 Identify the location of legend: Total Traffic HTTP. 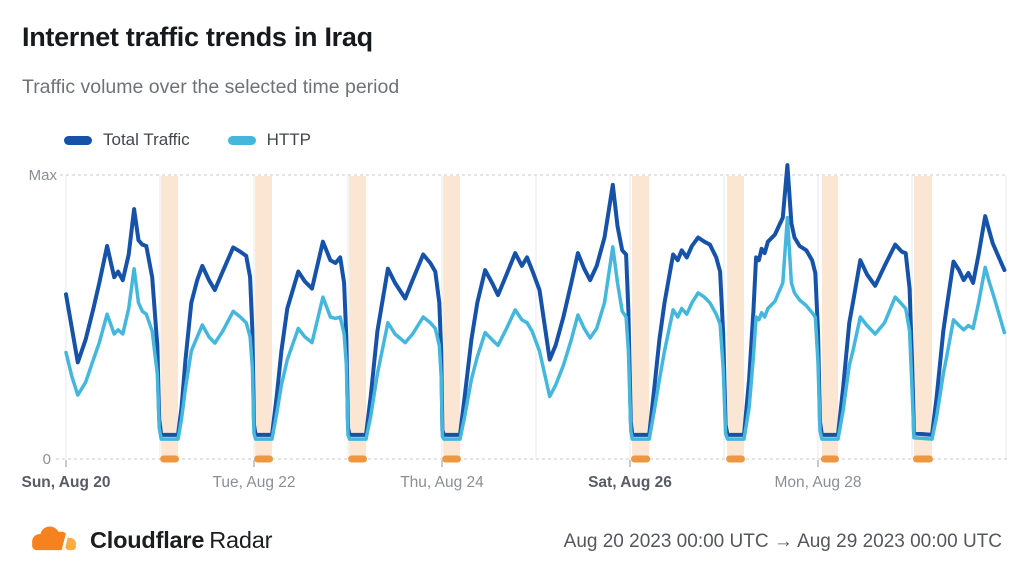
(187, 140).